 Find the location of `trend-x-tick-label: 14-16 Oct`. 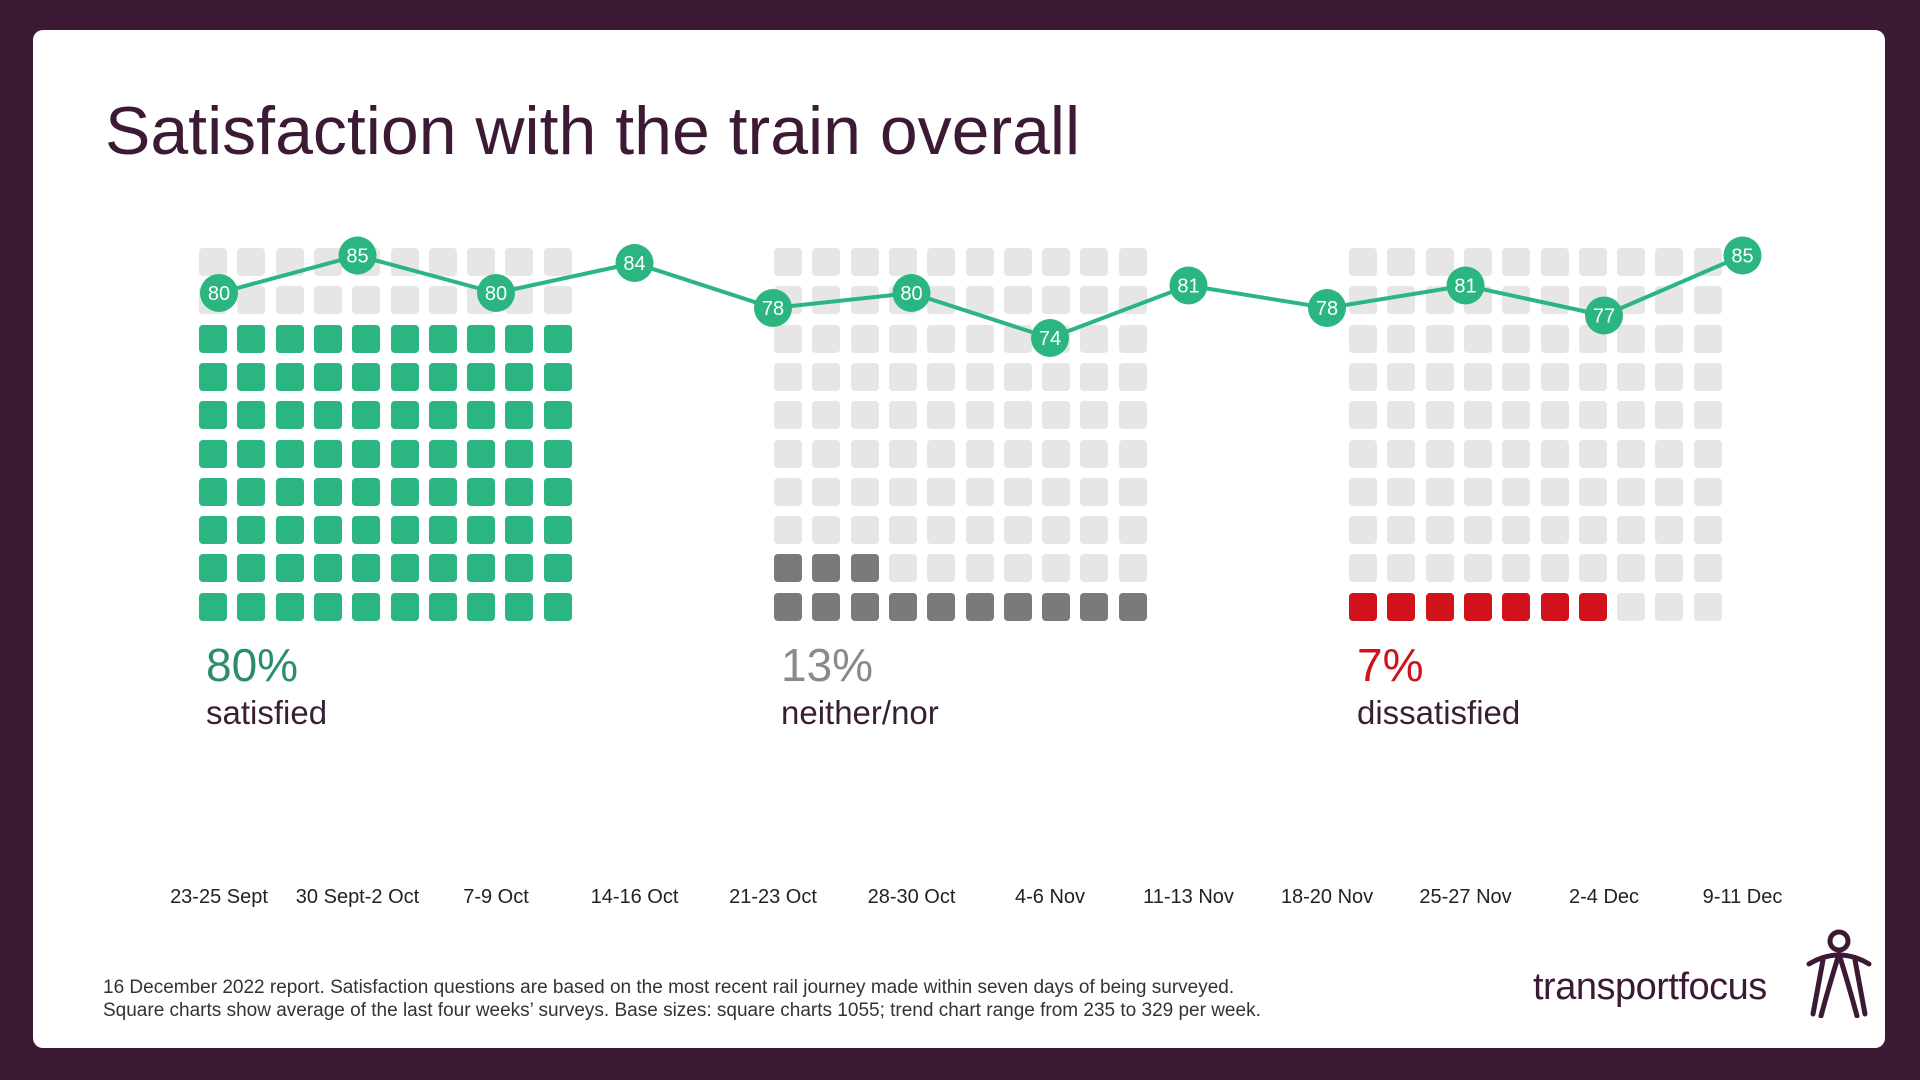

trend-x-tick-label: 14-16 Oct is located at coordinates (635, 897).